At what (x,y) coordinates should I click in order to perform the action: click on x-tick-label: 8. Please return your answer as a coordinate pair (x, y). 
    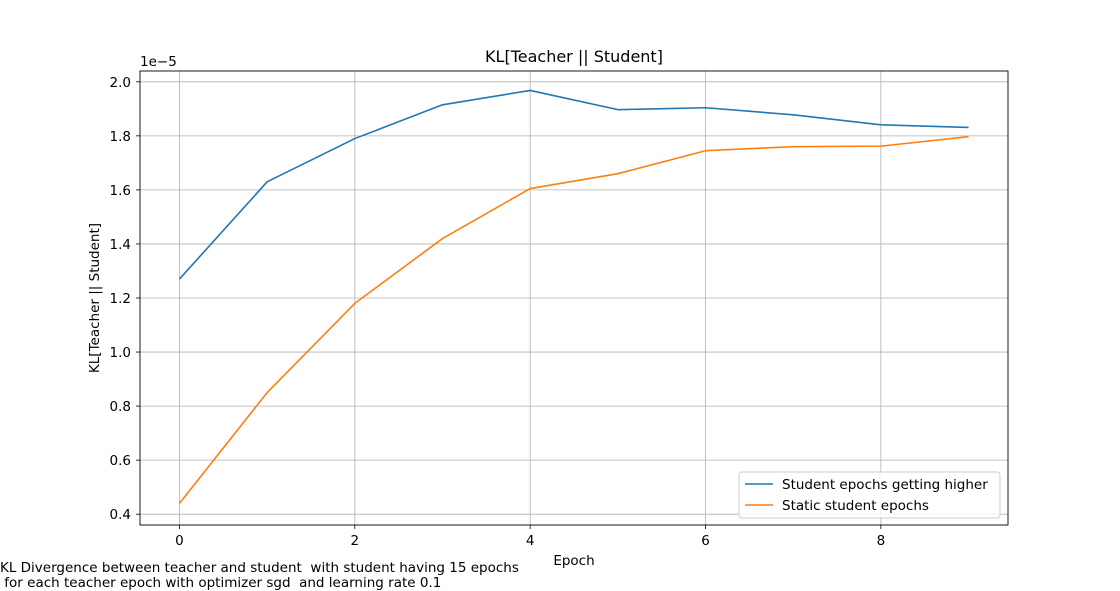
    Looking at the image, I should click on (881, 541).